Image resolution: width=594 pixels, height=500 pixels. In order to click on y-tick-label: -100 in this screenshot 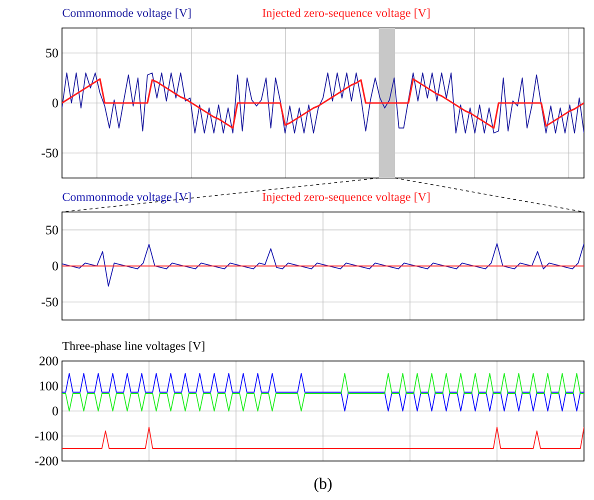, I will do `click(46, 436)`.